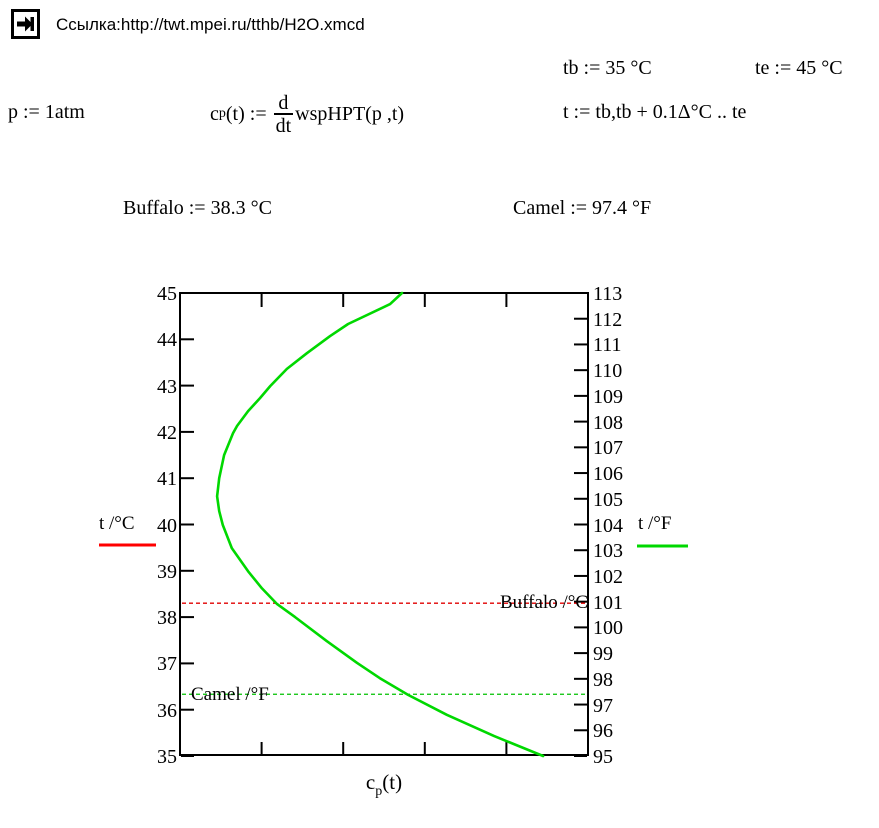 The image size is (879, 828). I want to click on hyperlink-region: Ссылка:http://twt.mpei.ru/tthb/H2O.xmcd, so click(188, 24).